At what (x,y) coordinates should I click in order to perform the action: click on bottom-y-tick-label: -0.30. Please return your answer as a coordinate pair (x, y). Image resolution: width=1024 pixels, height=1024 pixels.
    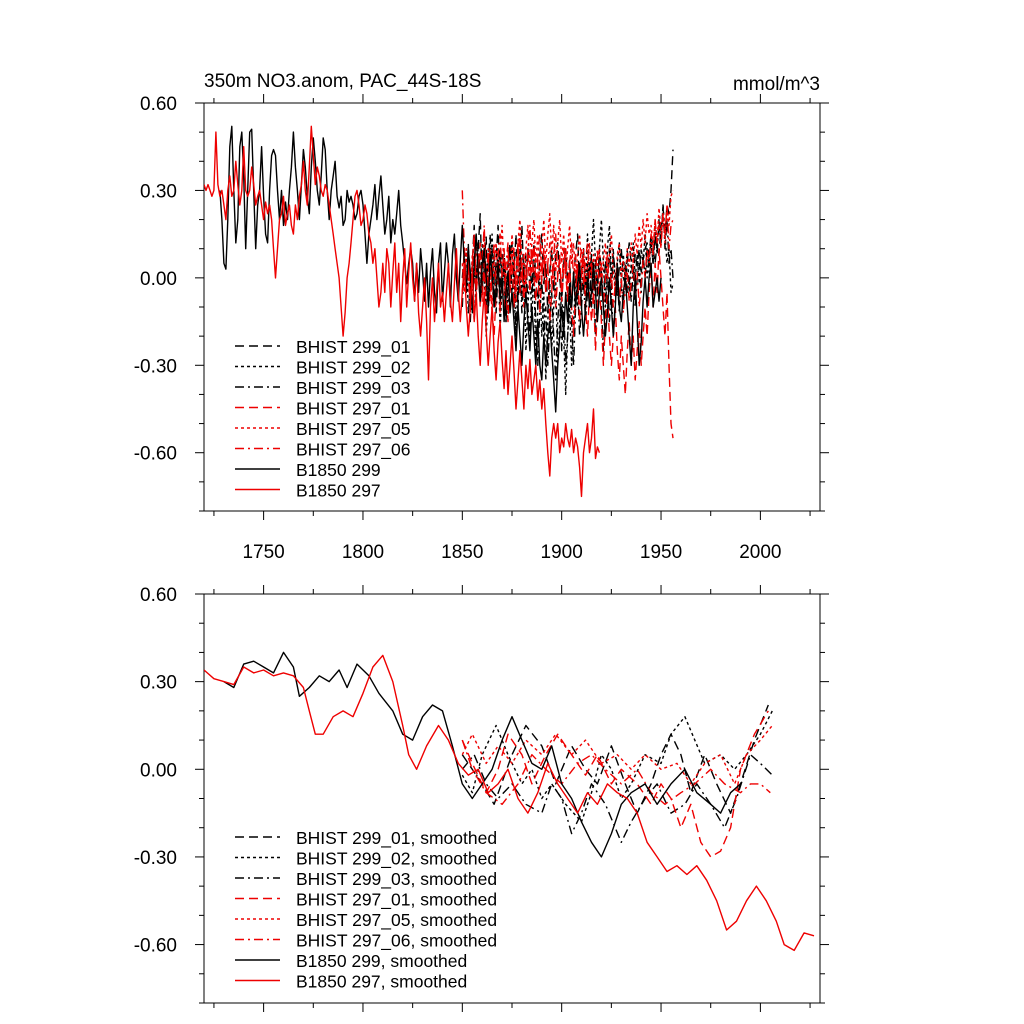
    Looking at the image, I should click on (155, 858).